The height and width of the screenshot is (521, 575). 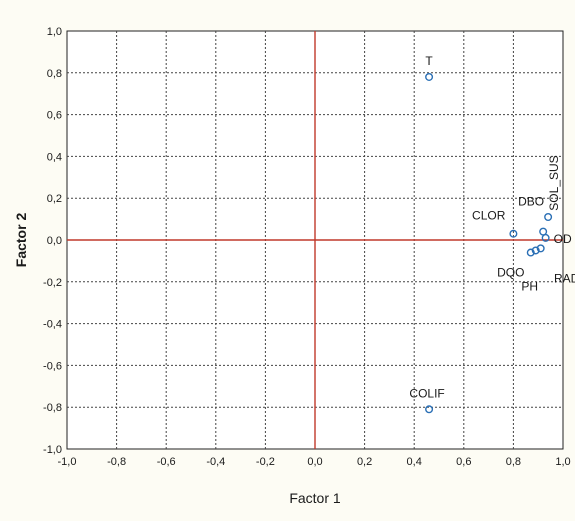 I want to click on x-tick-label: 0,0, so click(x=314, y=462).